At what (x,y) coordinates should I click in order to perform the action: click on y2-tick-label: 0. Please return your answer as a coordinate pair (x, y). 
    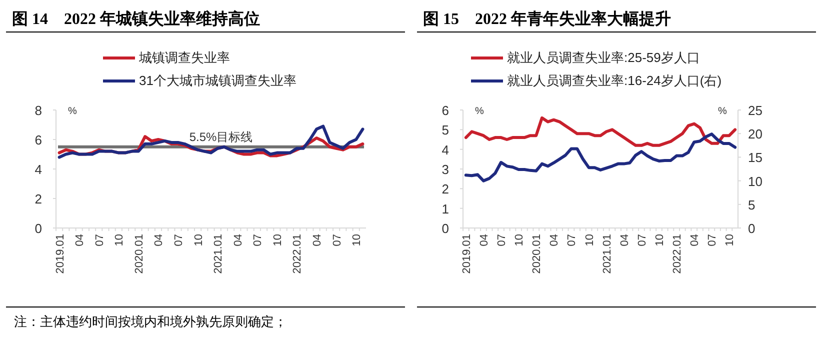
    Looking at the image, I should click on (752, 228).